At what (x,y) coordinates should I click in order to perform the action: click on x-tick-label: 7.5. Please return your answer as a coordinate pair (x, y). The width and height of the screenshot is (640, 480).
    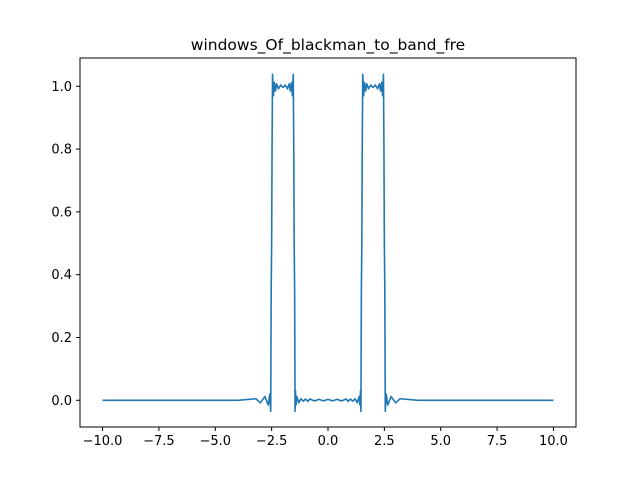
    Looking at the image, I should click on (497, 441).